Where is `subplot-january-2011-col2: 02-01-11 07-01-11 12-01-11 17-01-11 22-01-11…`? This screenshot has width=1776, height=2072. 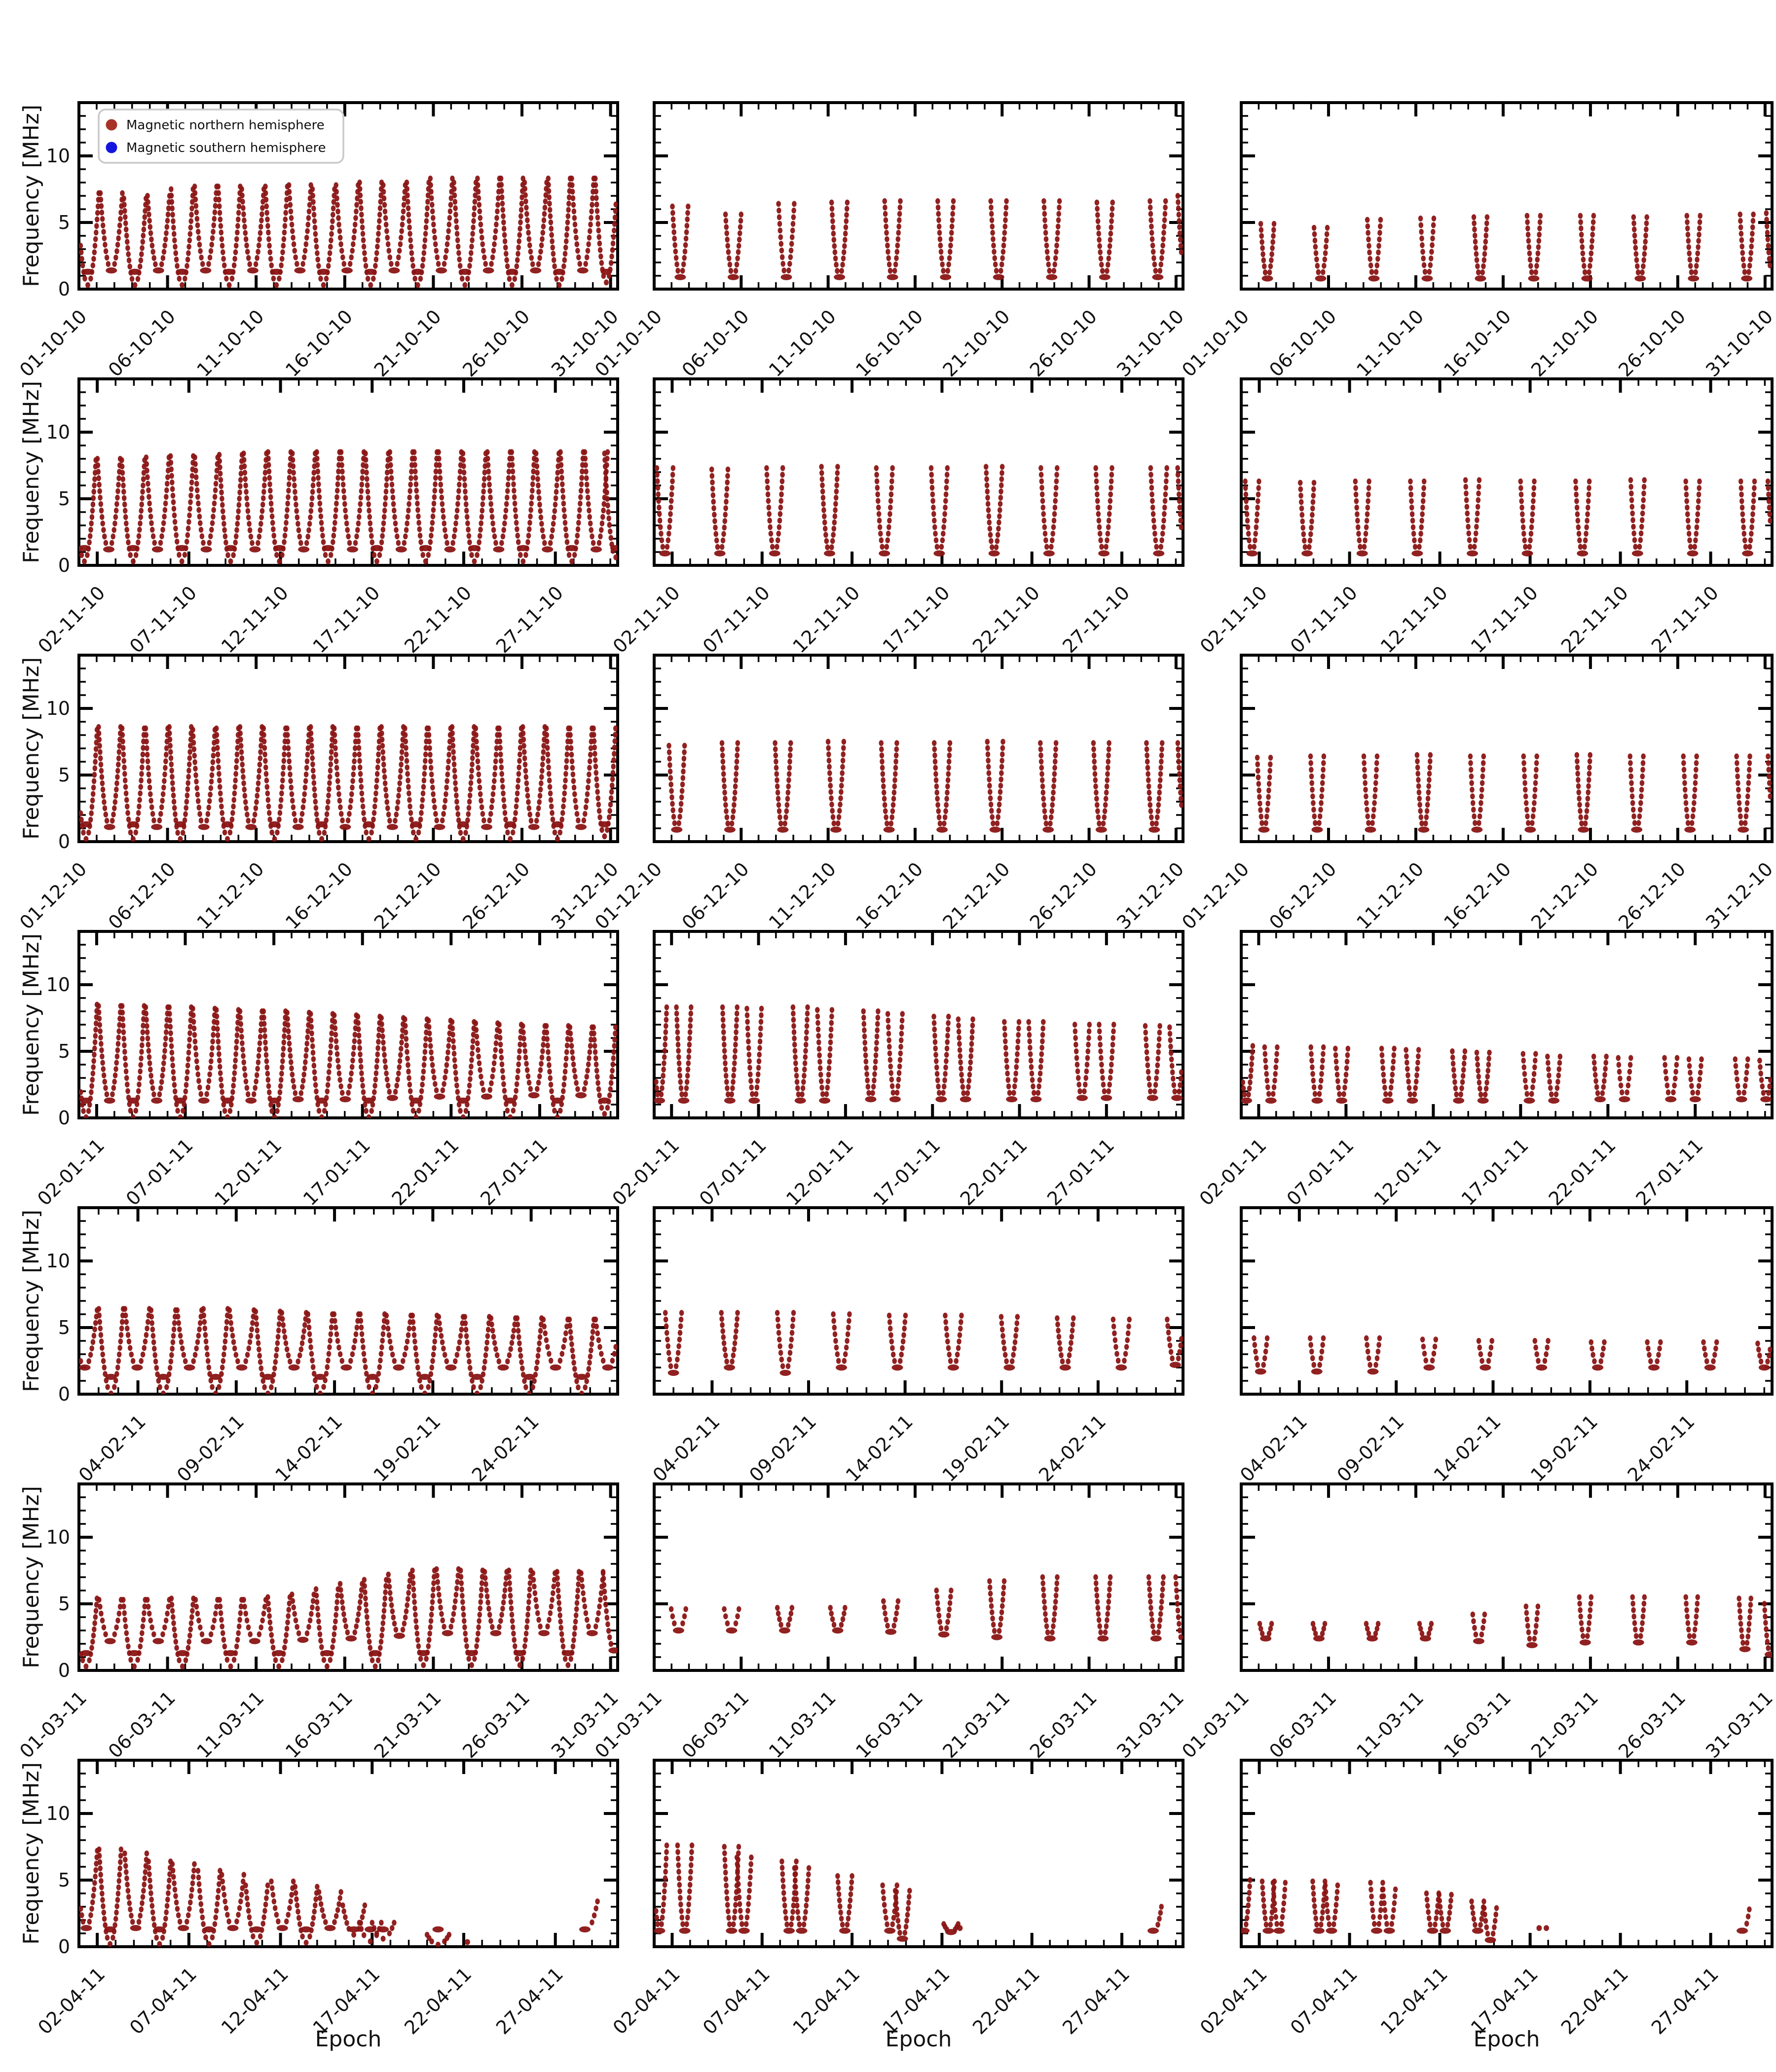 subplot-january-2011-col2: 02-01-11 07-01-11 12-01-11 17-01-11 22-01-11… is located at coordinates (896, 1070).